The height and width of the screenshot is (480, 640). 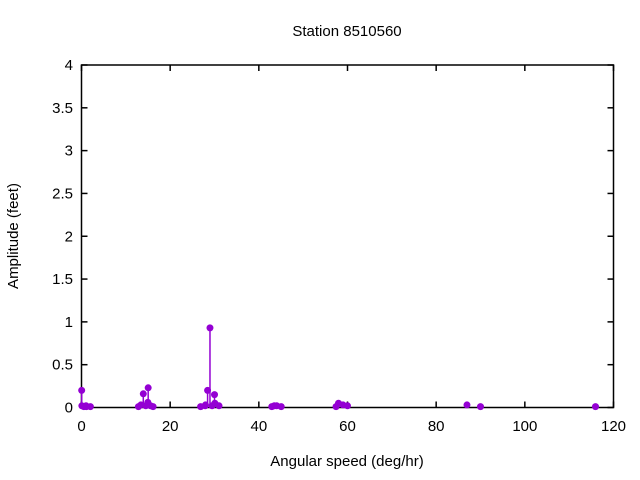 What do you see at coordinates (62, 279) in the screenshot?
I see `y-tick-label: 1.5` at bounding box center [62, 279].